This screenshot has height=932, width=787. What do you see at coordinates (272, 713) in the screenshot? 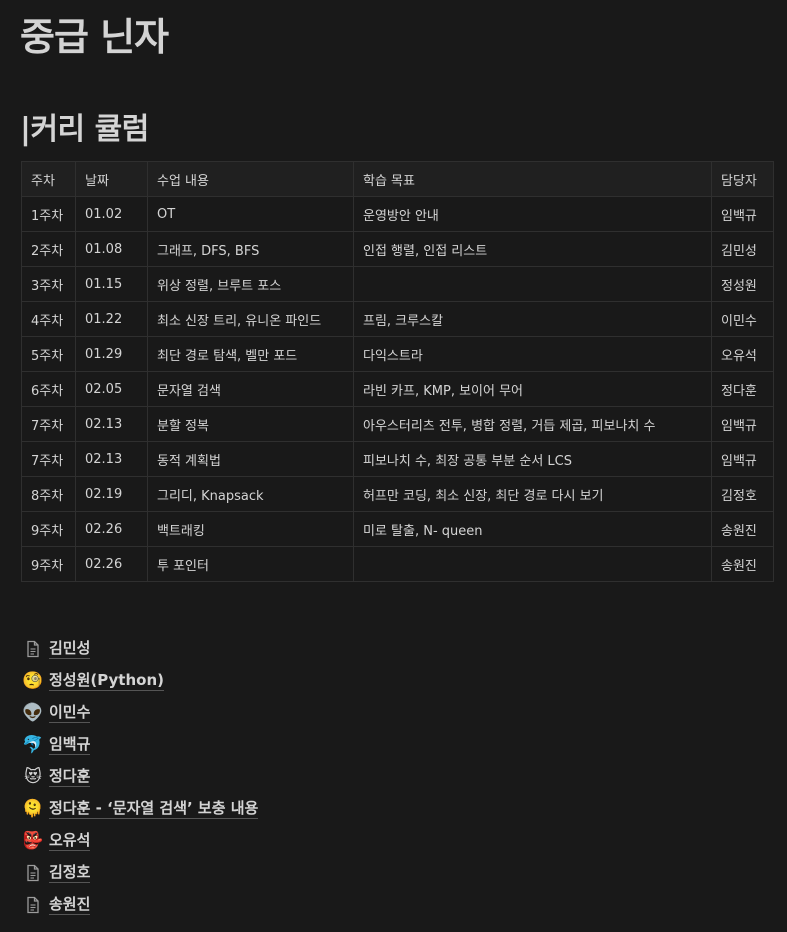
I see `subpage-link: 👽 이민수` at bounding box center [272, 713].